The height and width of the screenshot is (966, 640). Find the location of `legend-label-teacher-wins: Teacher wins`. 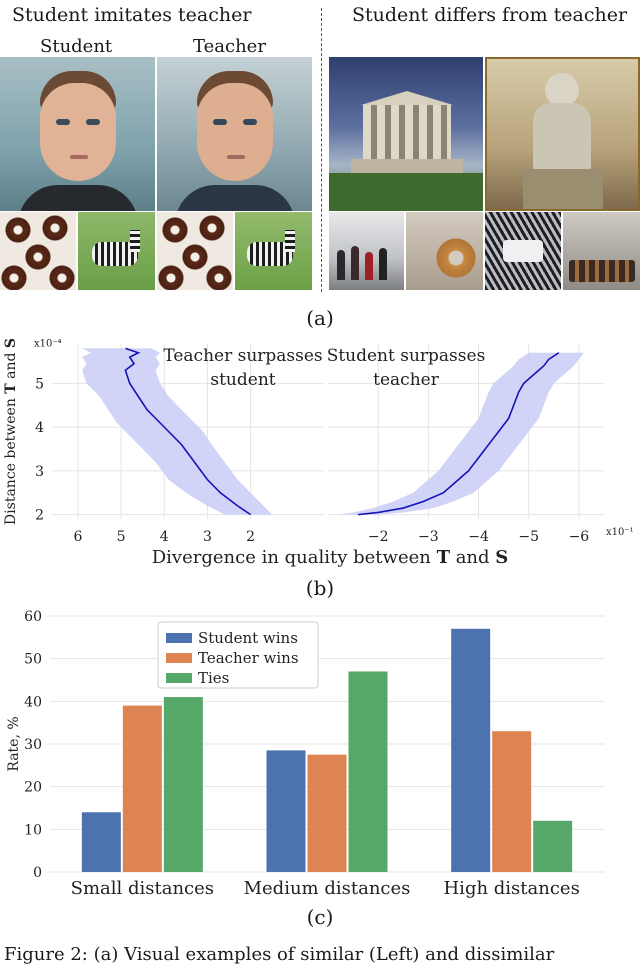

legend-label-teacher-wins: Teacher wins is located at coordinates (248, 658).